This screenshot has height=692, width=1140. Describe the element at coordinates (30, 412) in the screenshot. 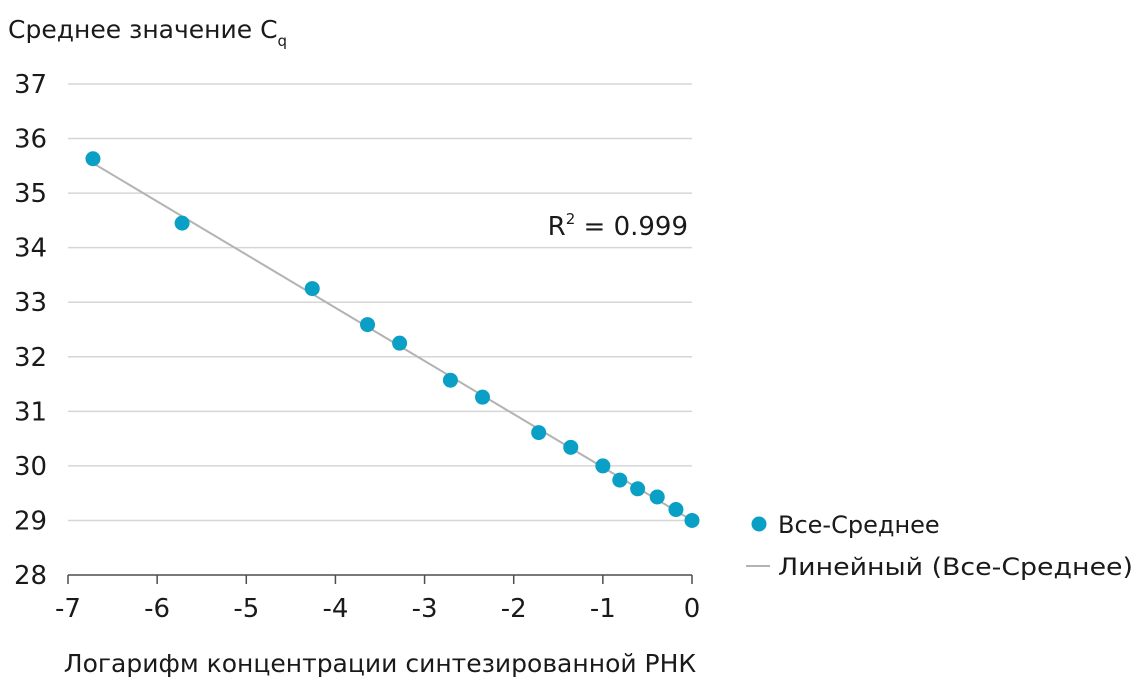

I see `y-tick-label: 31` at that location.